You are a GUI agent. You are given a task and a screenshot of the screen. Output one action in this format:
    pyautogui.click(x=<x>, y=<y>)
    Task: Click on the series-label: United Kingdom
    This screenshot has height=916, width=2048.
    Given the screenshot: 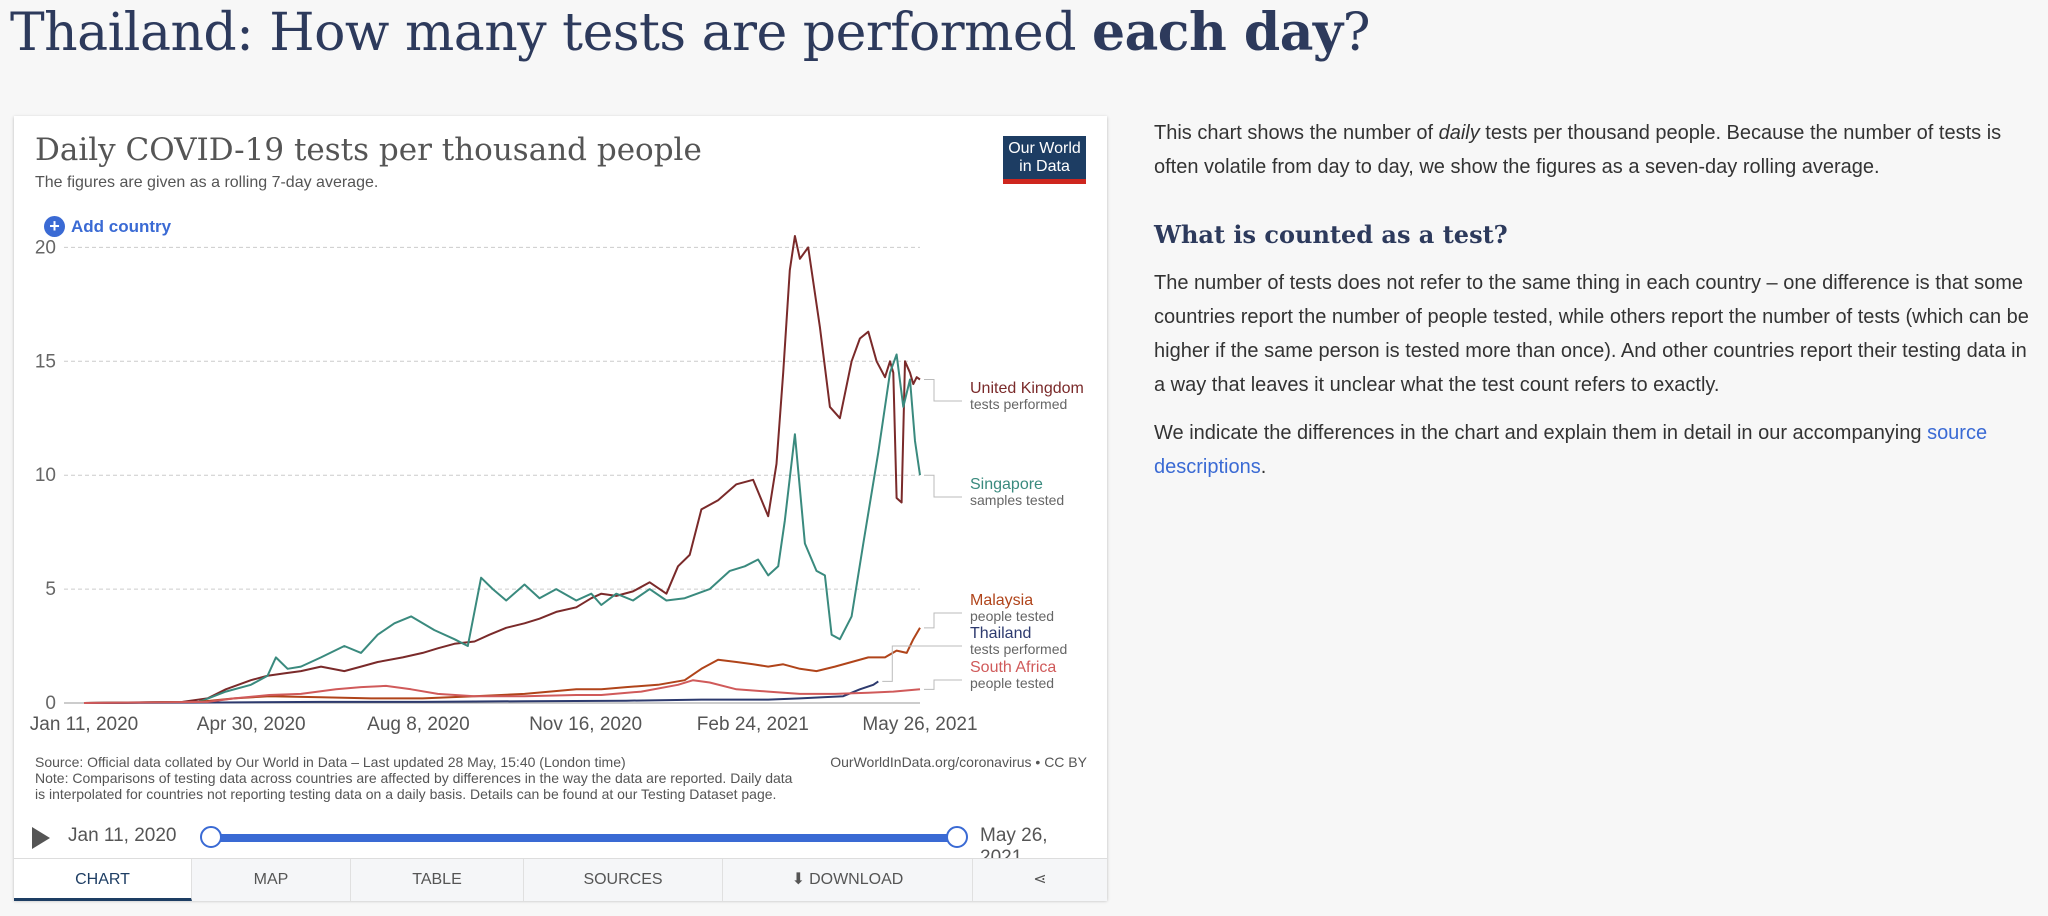 What is the action you would take?
    pyautogui.click(x=1027, y=388)
    